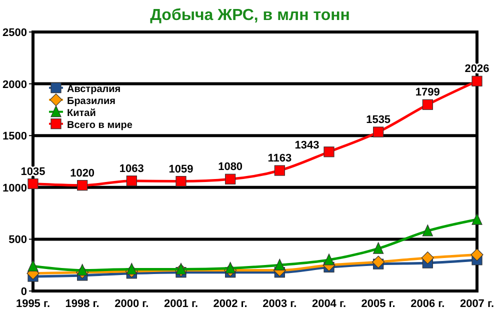 The height and width of the screenshot is (330, 500). I want to click on x-tick-label: 2004 г., so click(329, 304).